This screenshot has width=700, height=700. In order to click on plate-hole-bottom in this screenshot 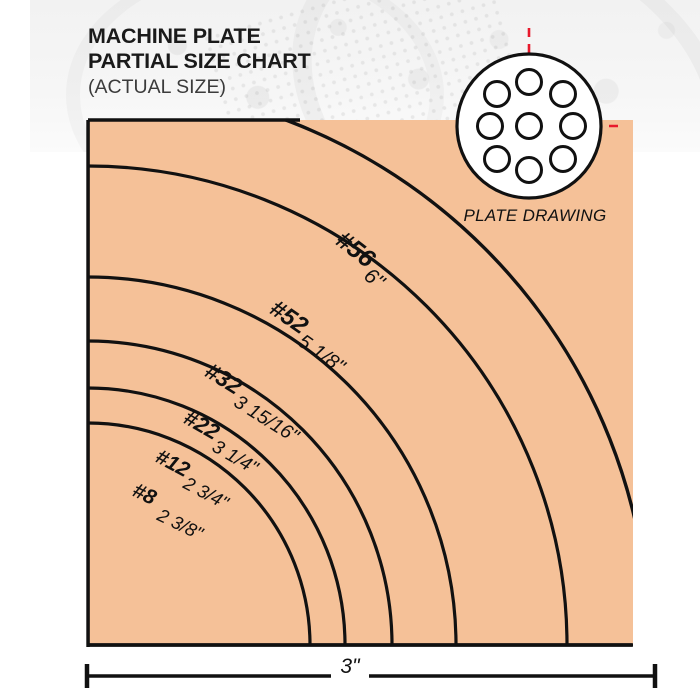, I will do `click(529, 170)`.